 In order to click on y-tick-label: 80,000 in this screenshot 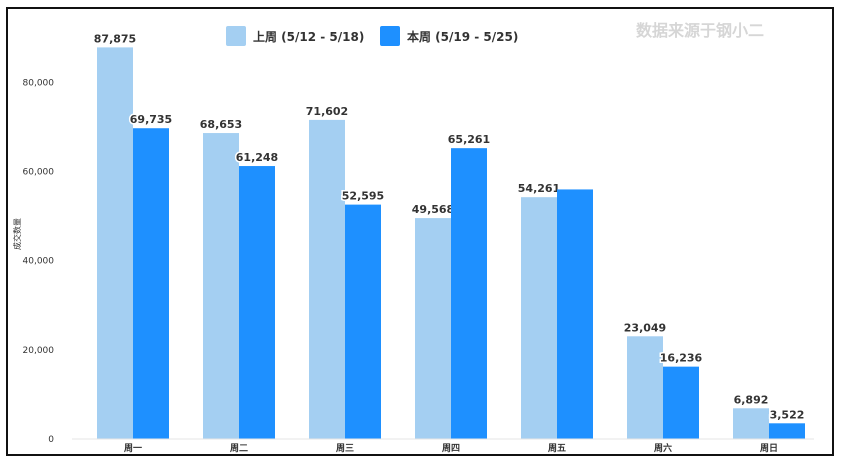, I will do `click(39, 83)`.